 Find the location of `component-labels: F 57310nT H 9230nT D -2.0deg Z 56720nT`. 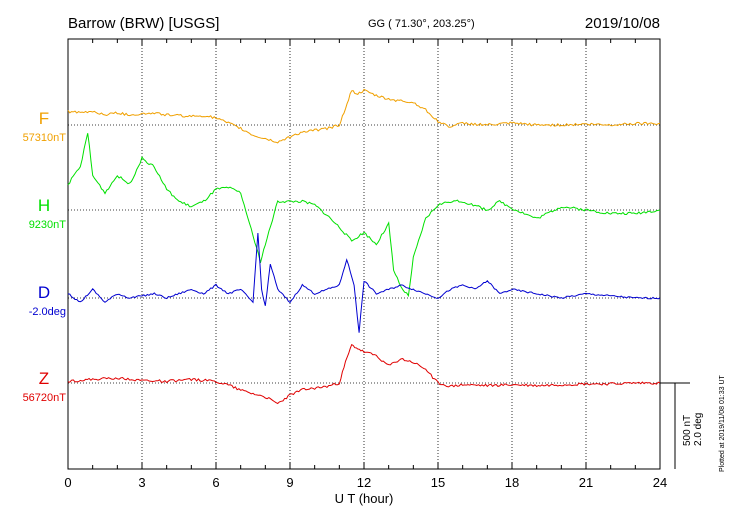

component-labels: F 57310nT H 9230nT D -2.0deg Z 56720nT is located at coordinates (45, 256).